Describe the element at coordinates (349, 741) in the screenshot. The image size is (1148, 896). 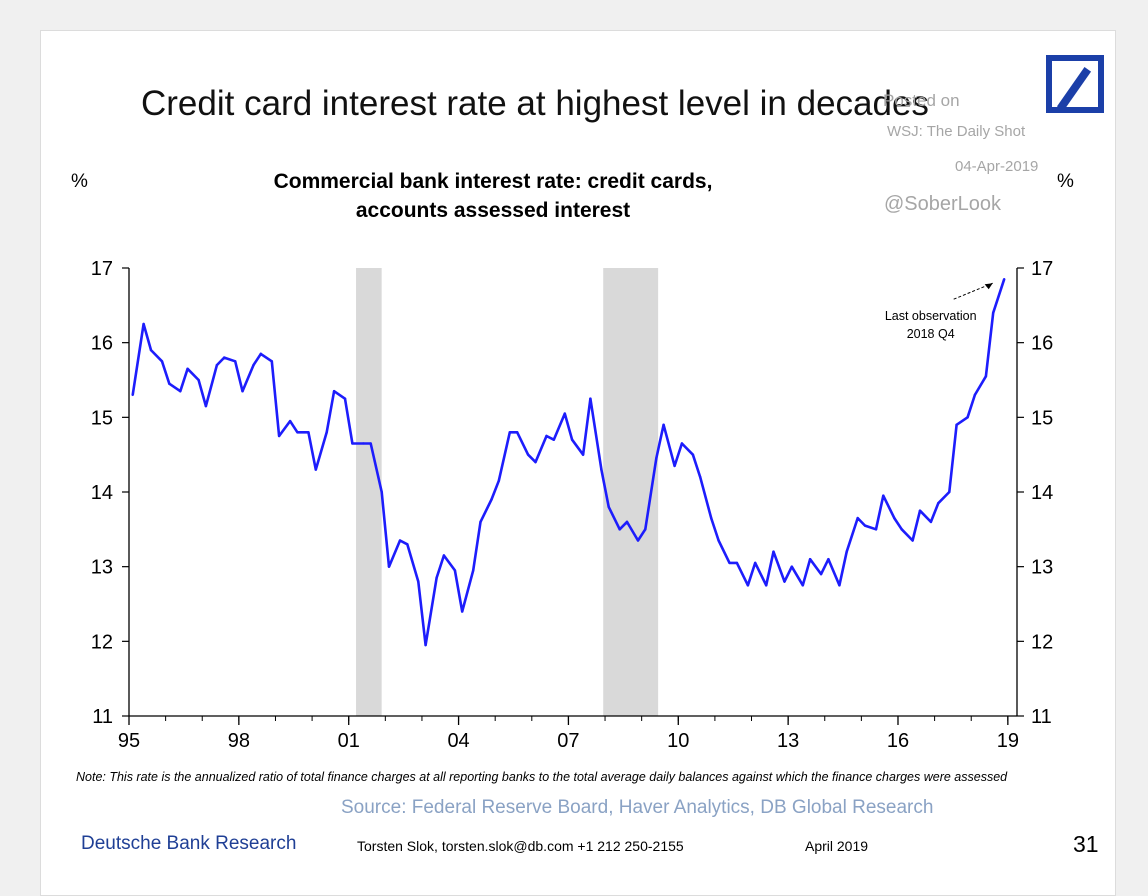
I see `x-tick-label: 01` at that location.